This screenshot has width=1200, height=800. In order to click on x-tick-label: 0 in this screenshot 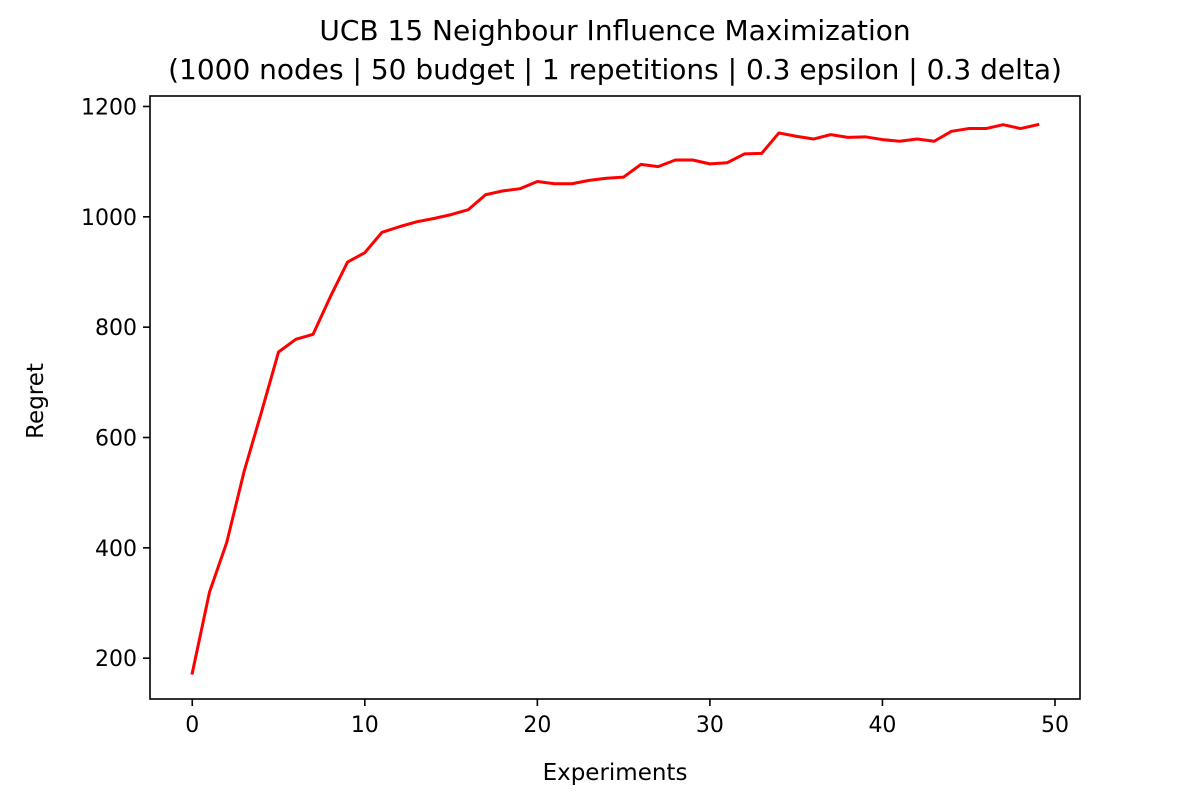, I will do `click(192, 725)`.